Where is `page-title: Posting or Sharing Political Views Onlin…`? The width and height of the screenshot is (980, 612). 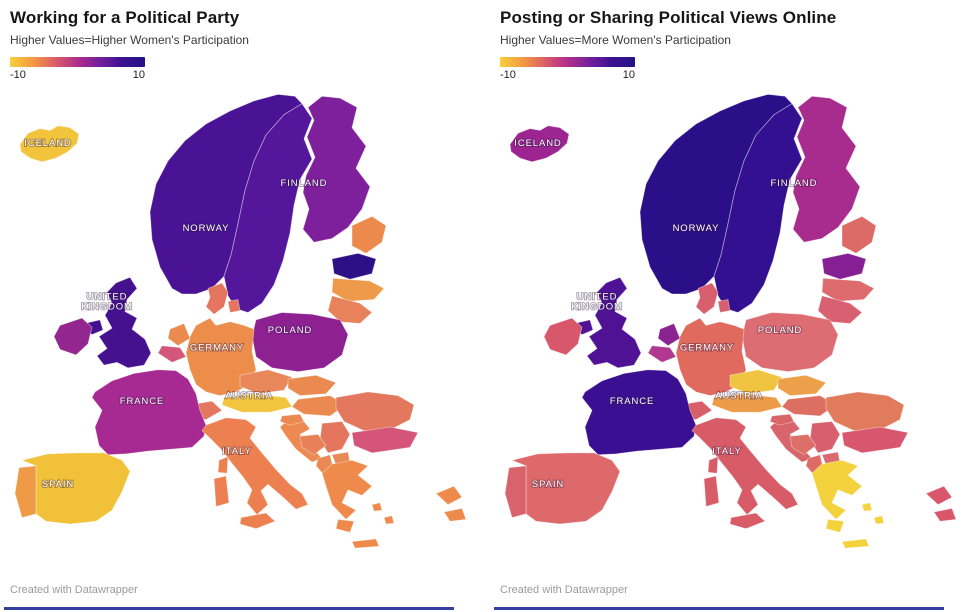 page-title: Posting or Sharing Political Views Onlin… is located at coordinates (668, 17).